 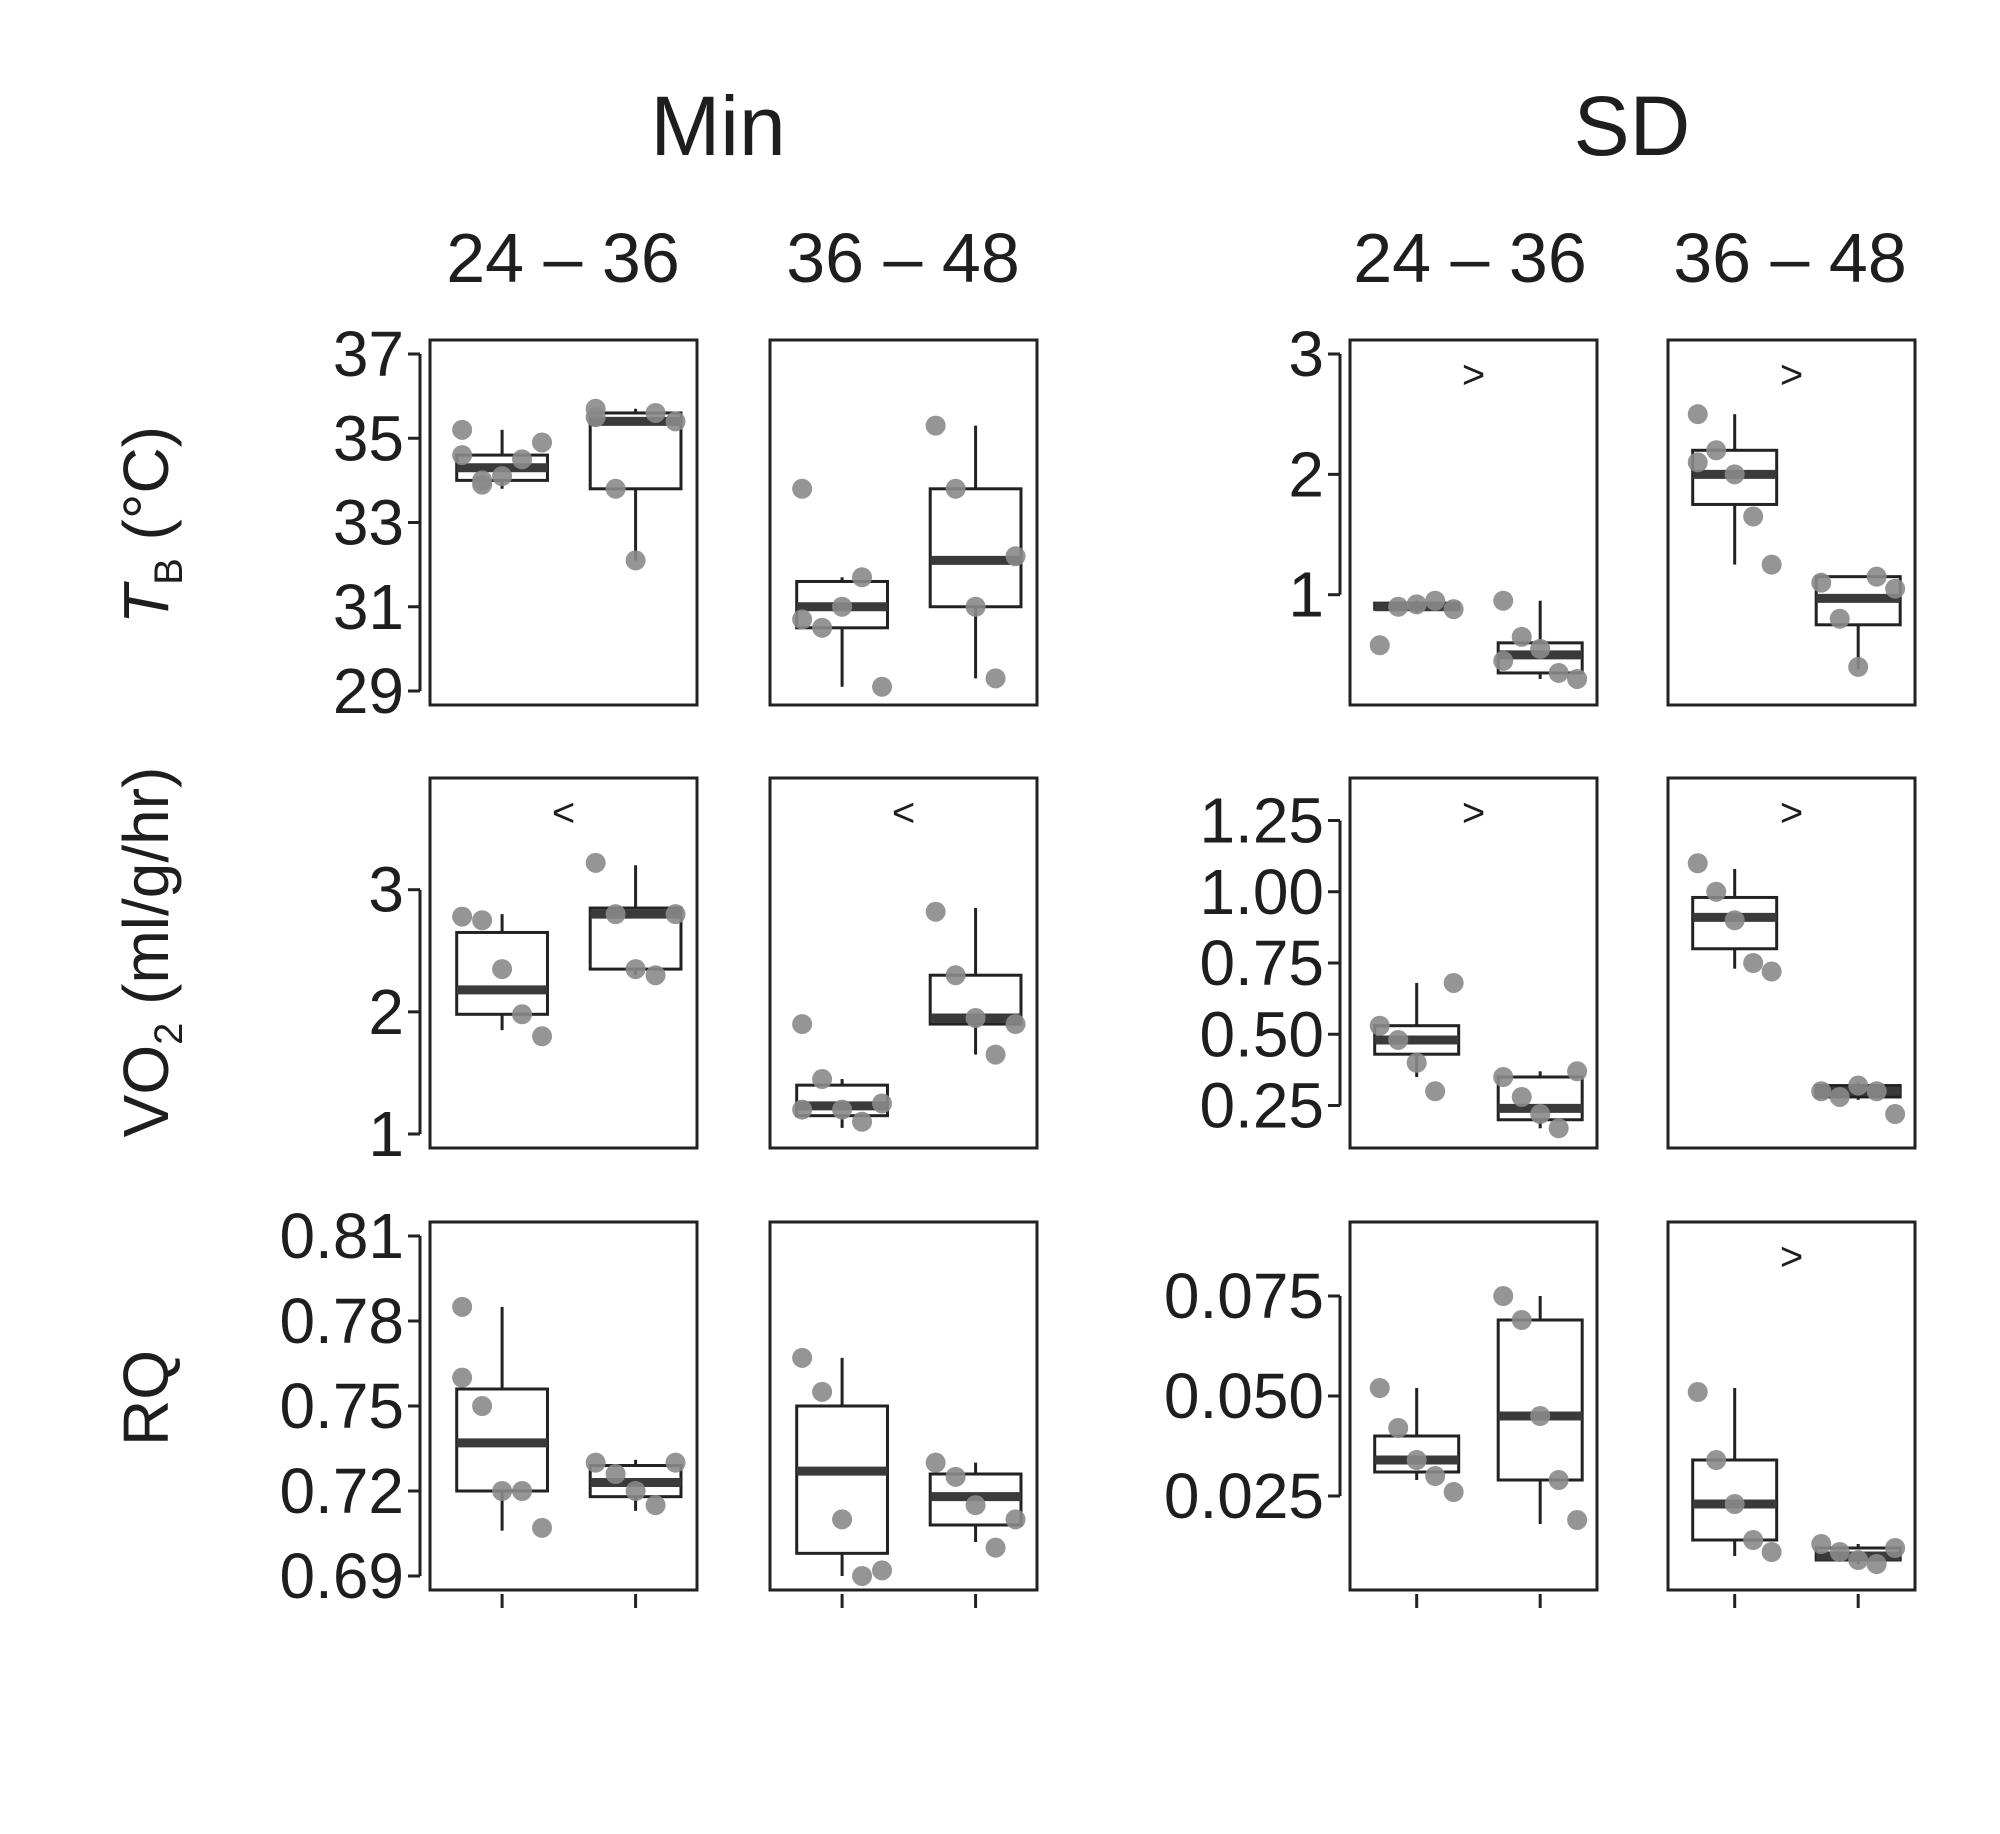 I want to click on y-tick-label: 37, so click(x=368, y=354).